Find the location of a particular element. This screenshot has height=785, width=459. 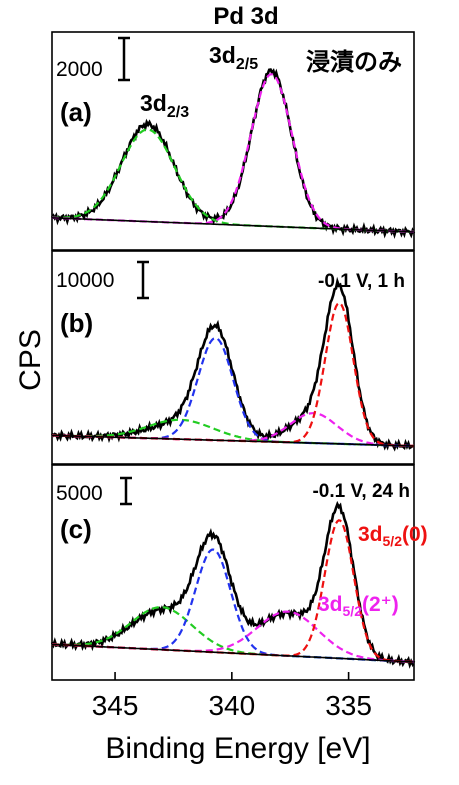

chart-title: Pd 3d is located at coordinates (245, 16).